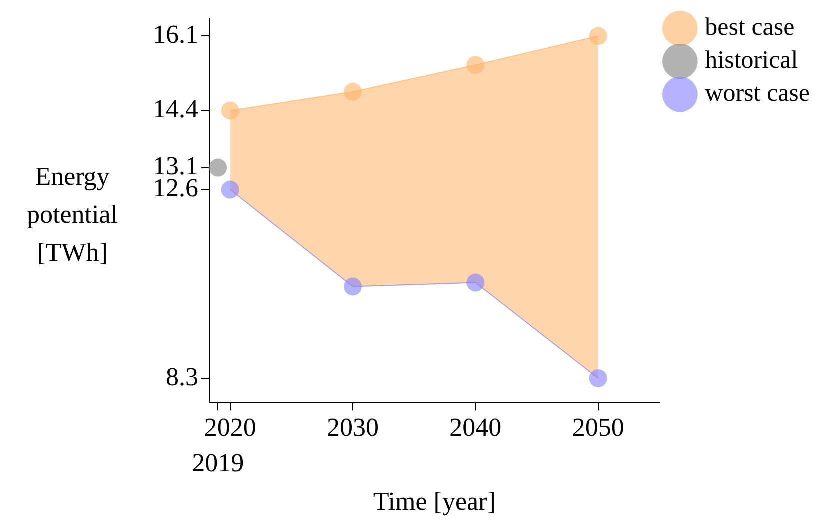 The image size is (830, 523). I want to click on x-tick-label: 2020, so click(230, 427).